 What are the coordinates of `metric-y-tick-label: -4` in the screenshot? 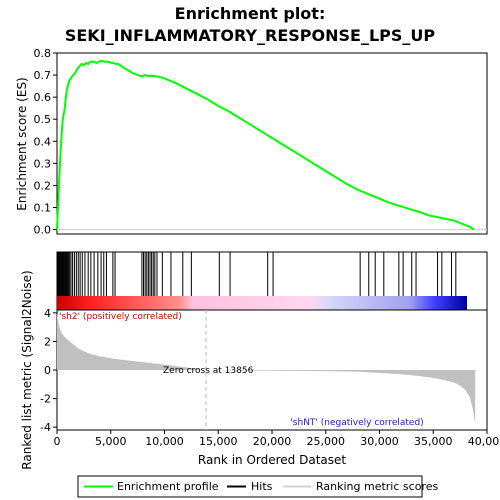 It's located at (45, 427).